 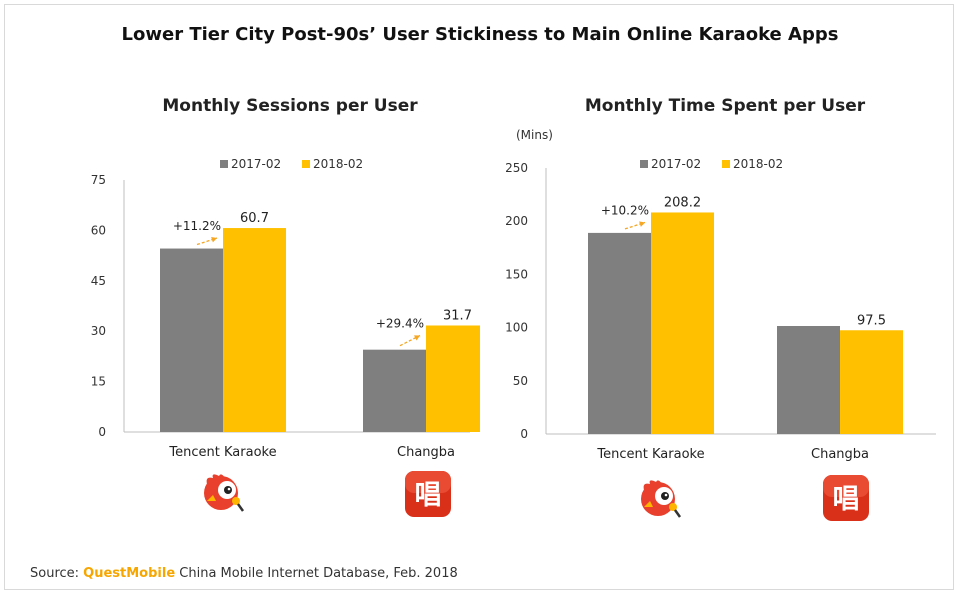 What do you see at coordinates (254, 218) in the screenshot?
I see `data-label: 60.7` at bounding box center [254, 218].